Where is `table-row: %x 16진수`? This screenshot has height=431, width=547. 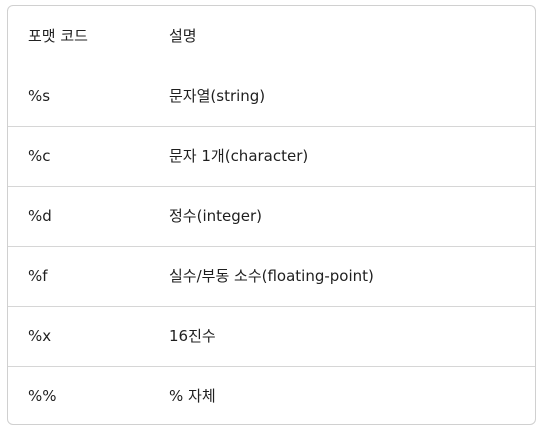
table-row: %x 16진수 is located at coordinates (271, 335).